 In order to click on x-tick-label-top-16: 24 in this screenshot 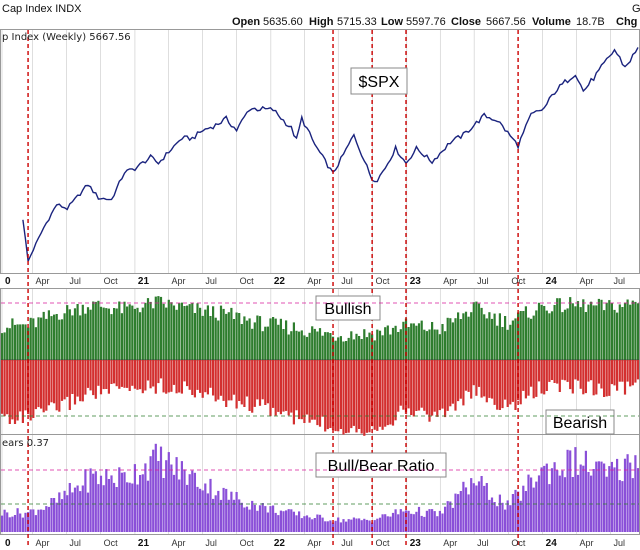, I will do `click(552, 281)`.